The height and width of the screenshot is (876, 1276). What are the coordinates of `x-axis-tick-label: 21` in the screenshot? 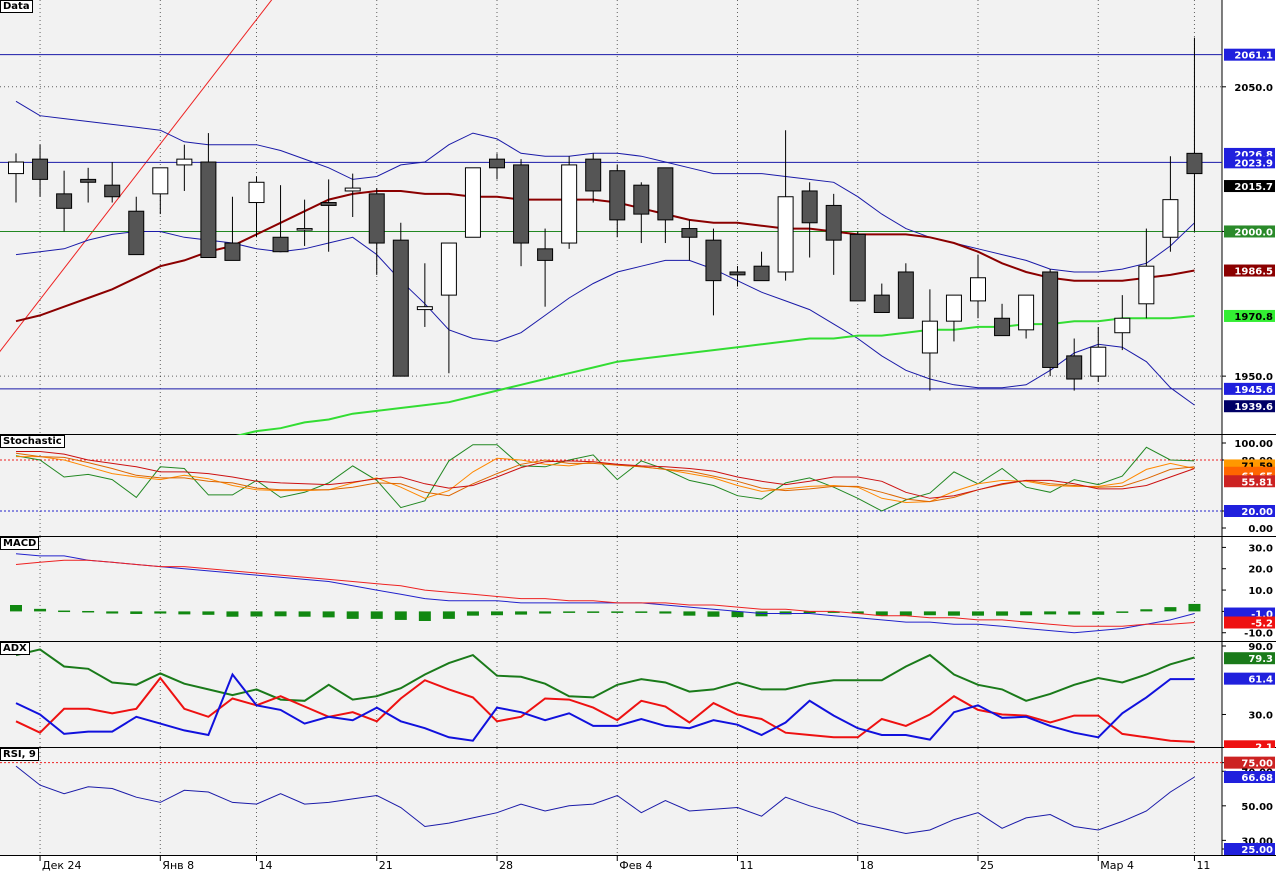 It's located at (386, 865).